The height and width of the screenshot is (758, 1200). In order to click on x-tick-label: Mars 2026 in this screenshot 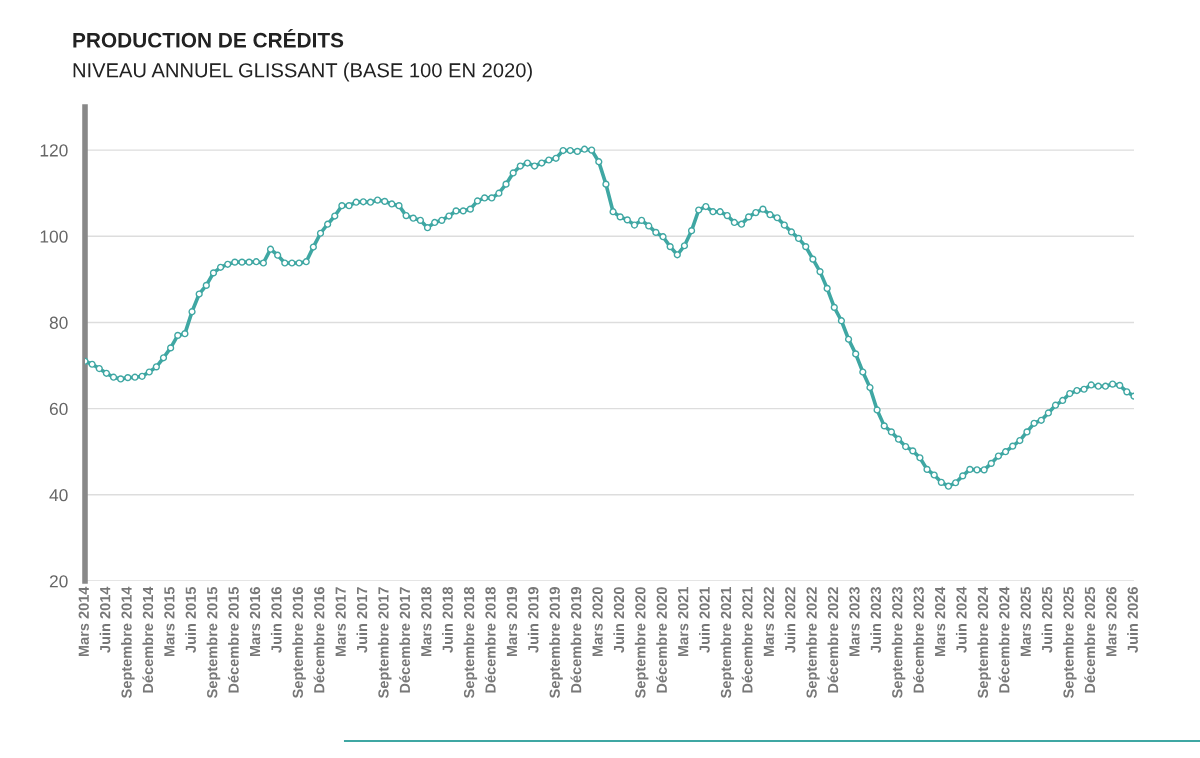, I will do `click(1111, 622)`.